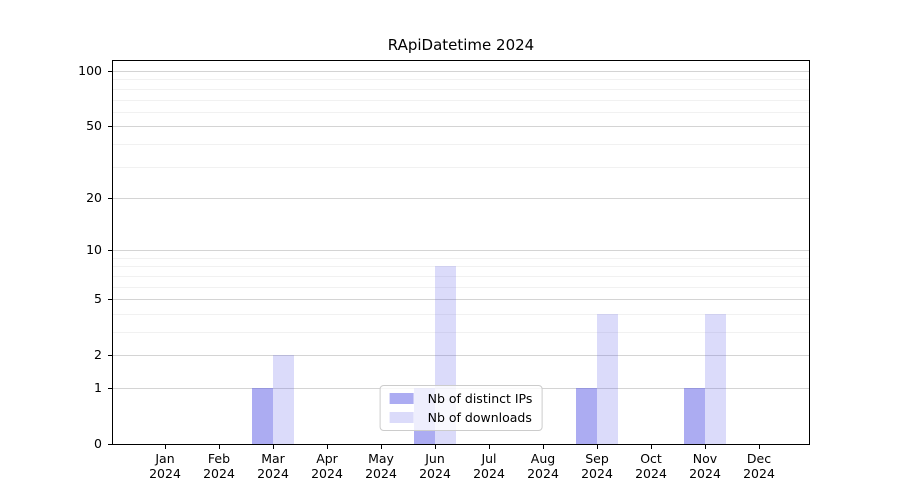 This screenshot has width=900, height=500. Describe the element at coordinates (479, 417) in the screenshot. I see `legend-label: Nb of downloads` at that location.